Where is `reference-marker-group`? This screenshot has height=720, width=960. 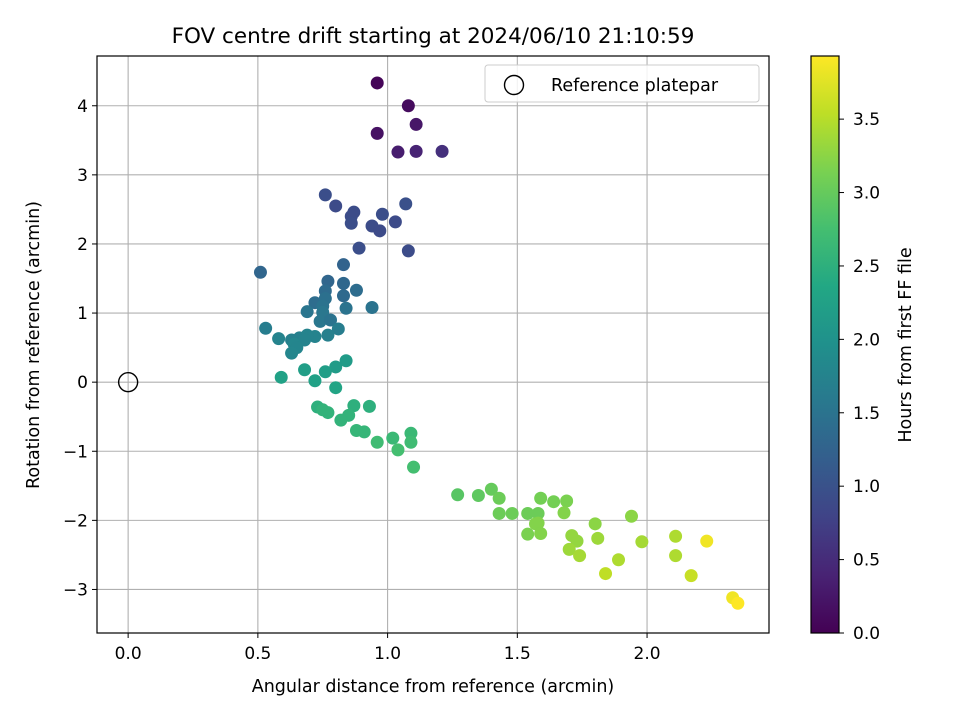
reference-marker-group is located at coordinates (128, 382).